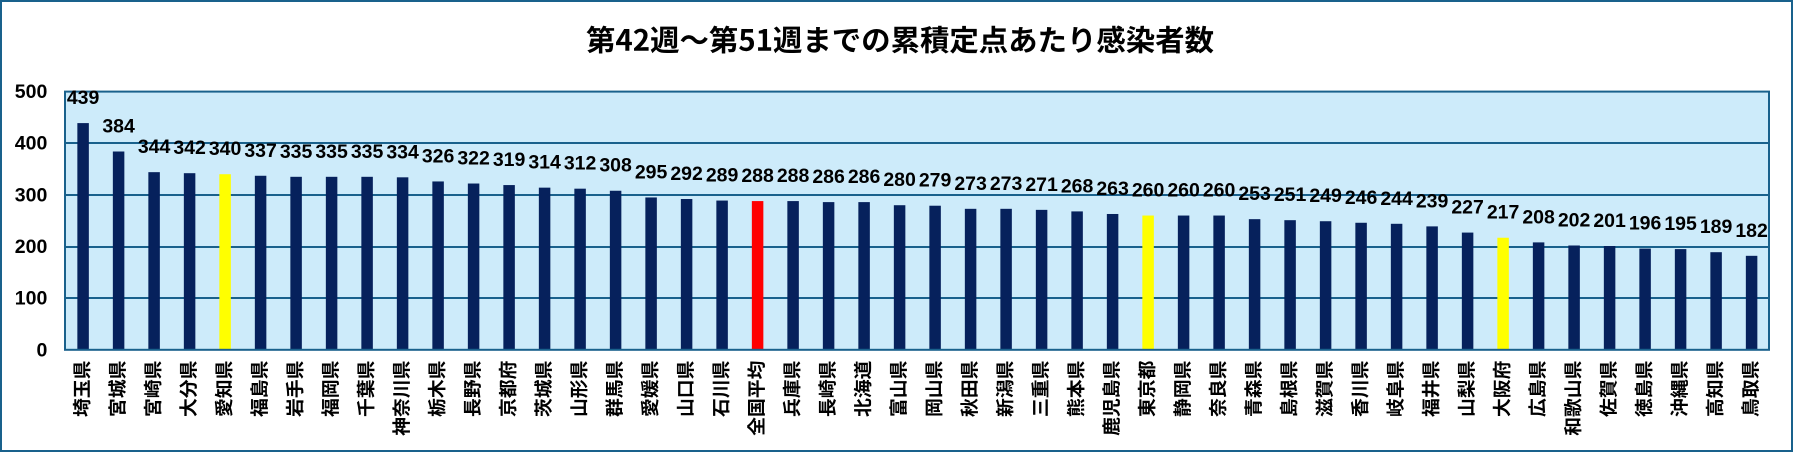 This screenshot has height=452, width=1793. What do you see at coordinates (225, 149) in the screenshot?
I see `svg-text: 340` at bounding box center [225, 149].